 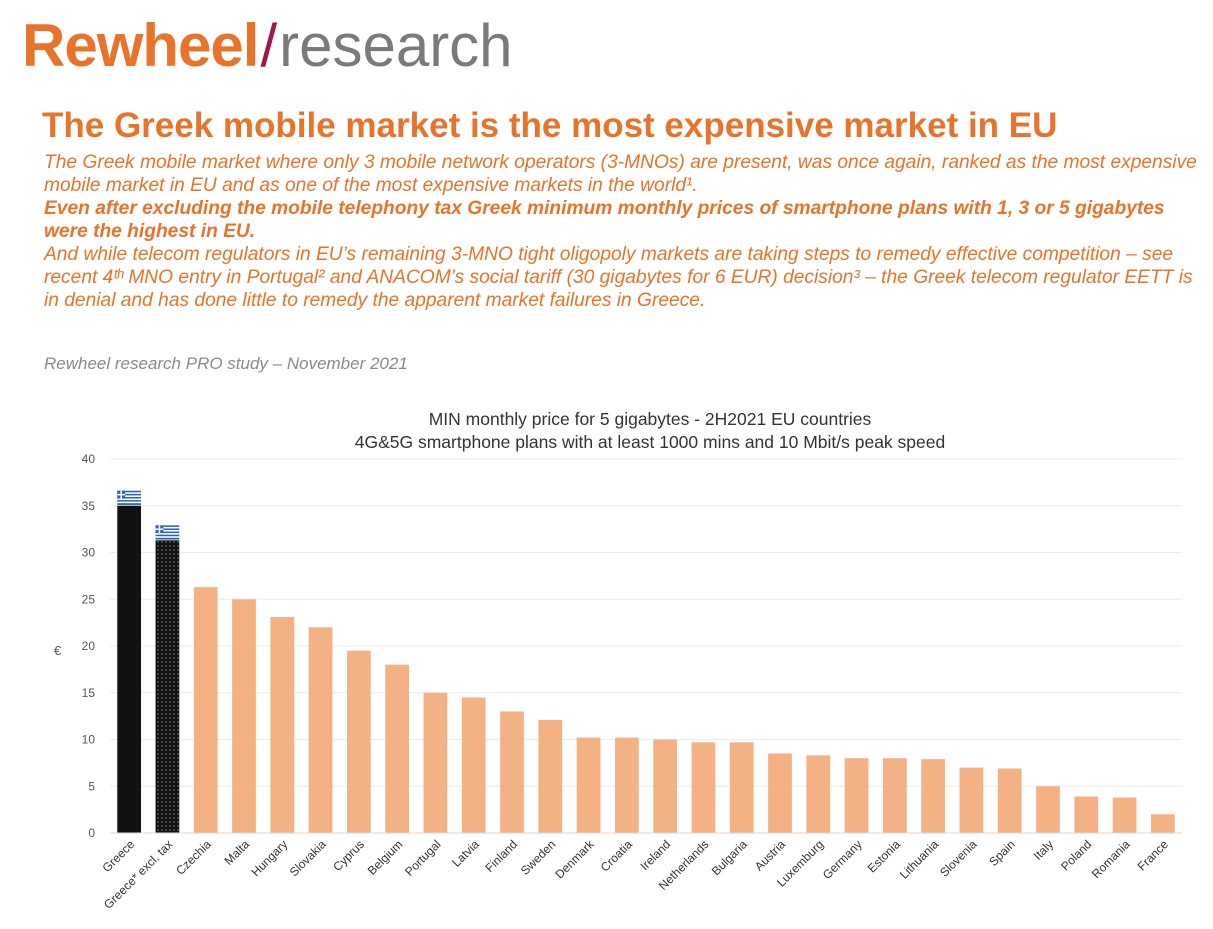 What do you see at coordinates (884, 856) in the screenshot?
I see `x-tick-label: Estonia` at bounding box center [884, 856].